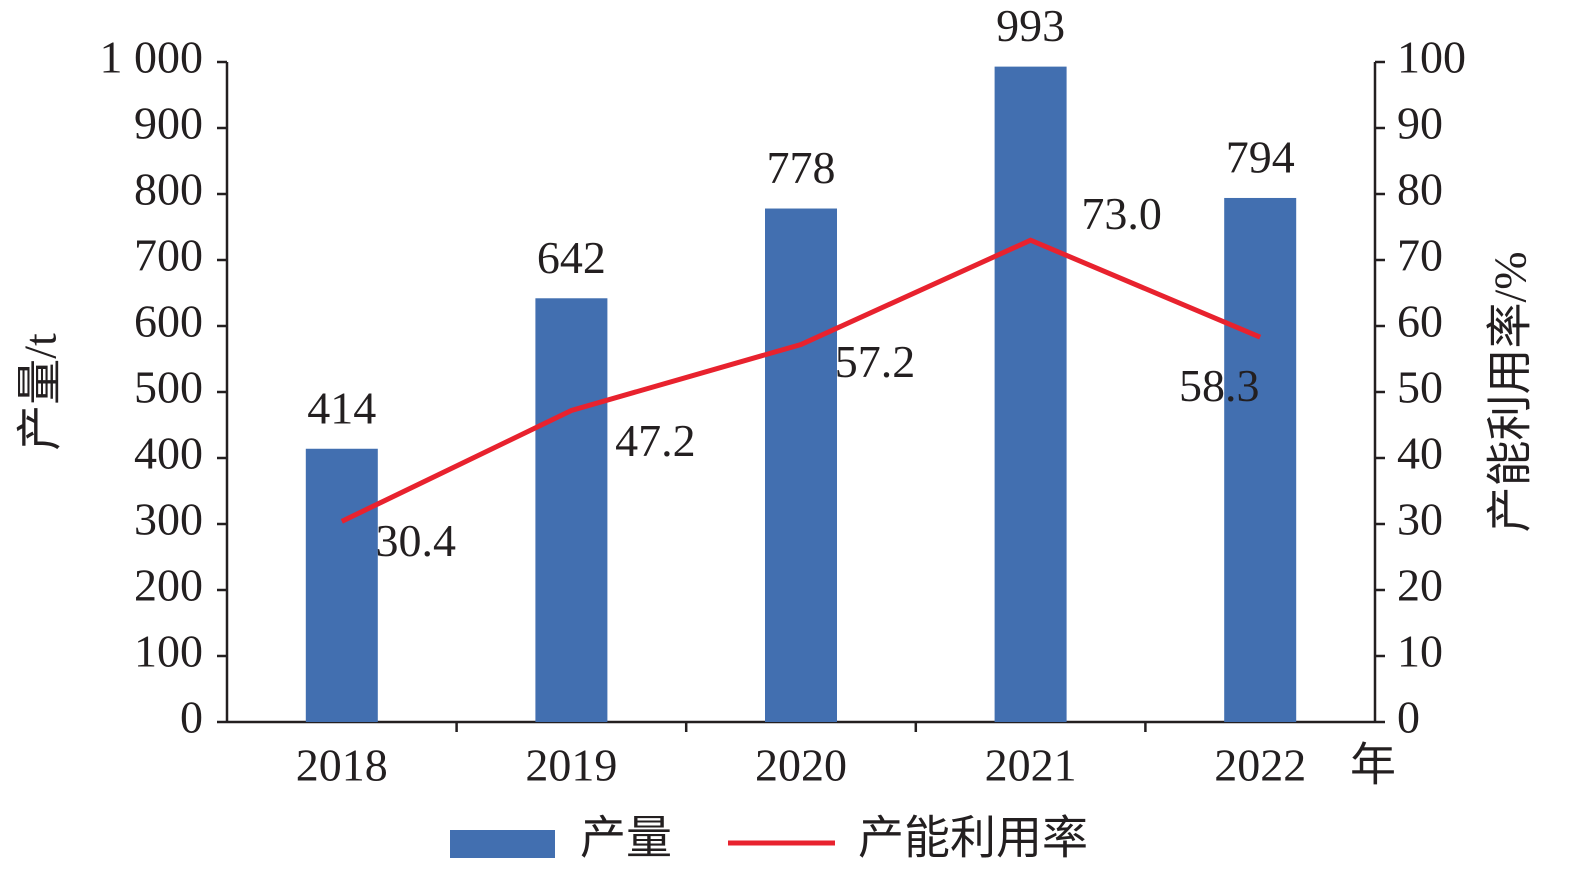  I want to click on line-value-label: 73.0, so click(1121, 213).